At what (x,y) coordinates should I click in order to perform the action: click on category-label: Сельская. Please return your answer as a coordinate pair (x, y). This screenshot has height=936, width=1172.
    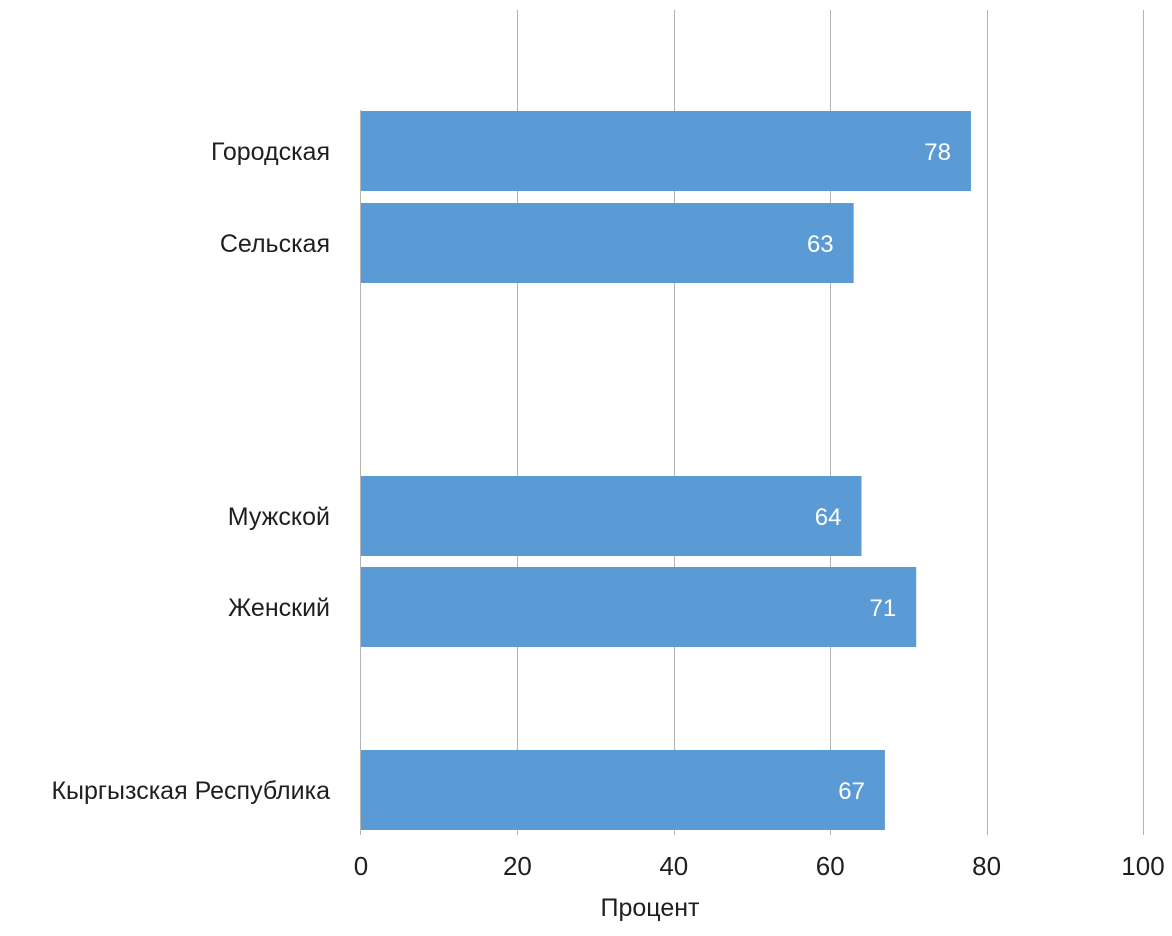
    Looking at the image, I should click on (275, 244).